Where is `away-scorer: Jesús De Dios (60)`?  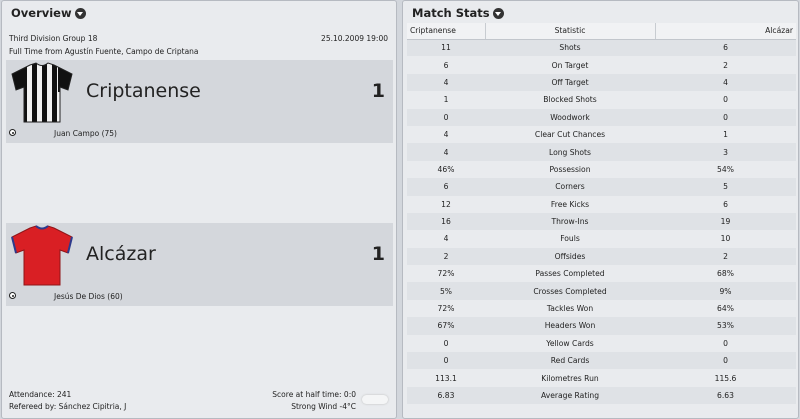
away-scorer: Jesús De Dios (60) is located at coordinates (88, 296).